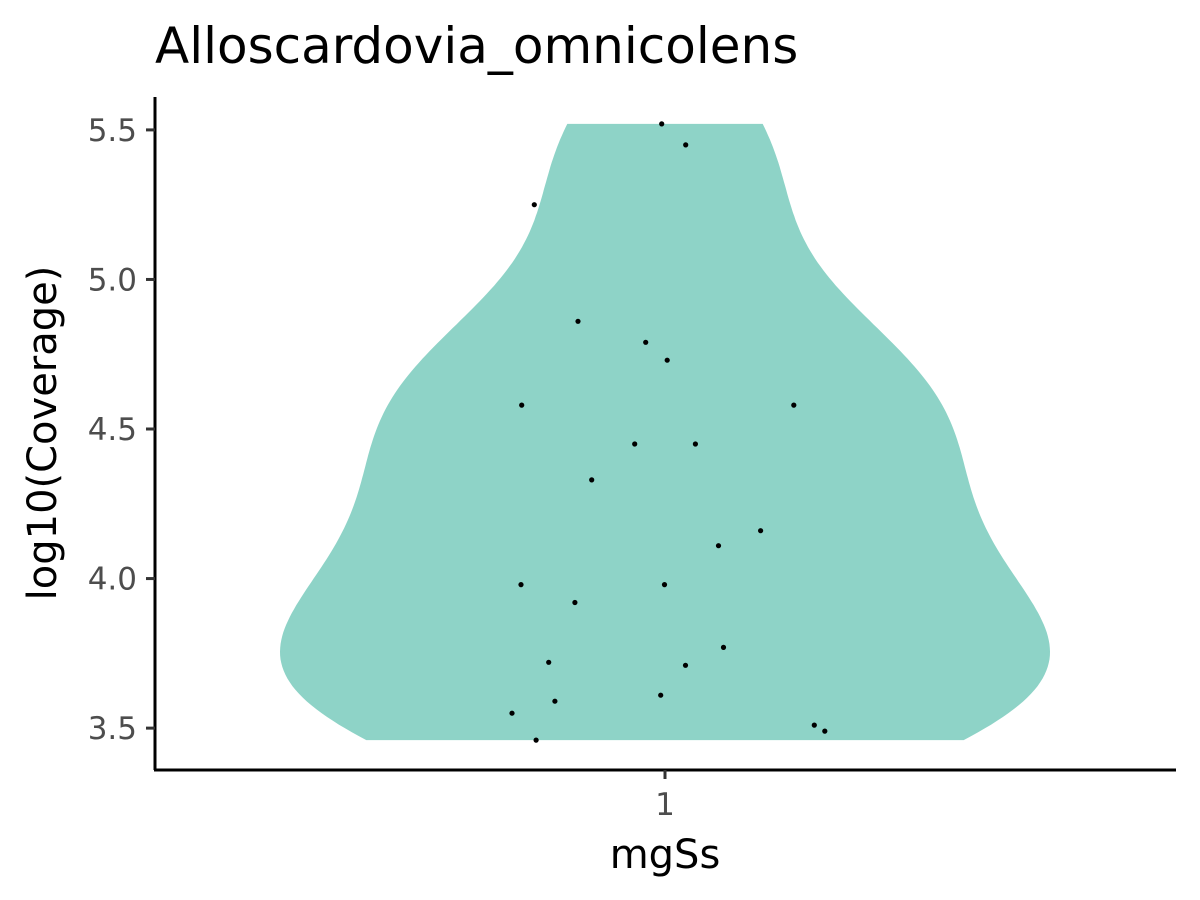 The width and height of the screenshot is (1200, 900). What do you see at coordinates (112, 280) in the screenshot?
I see `y-tick-label: 5.0` at bounding box center [112, 280].